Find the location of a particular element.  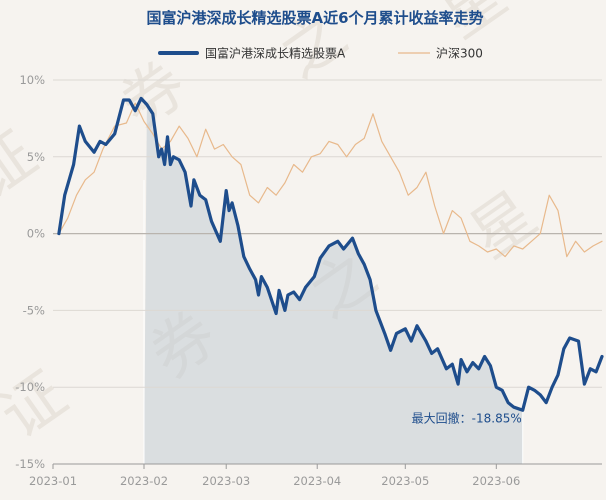

x-tick-label: 2023-02 is located at coordinates (144, 481).